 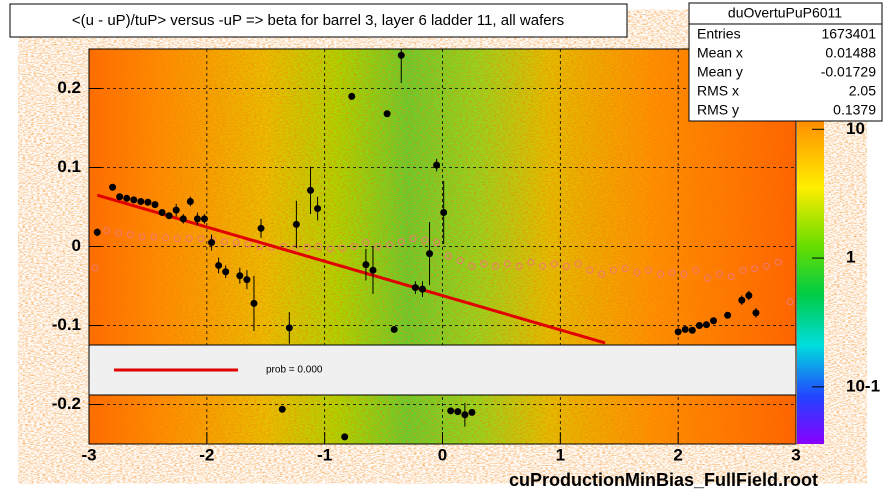 What do you see at coordinates (850, 257) in the screenshot?
I see `z-tick-label: 1` at bounding box center [850, 257].